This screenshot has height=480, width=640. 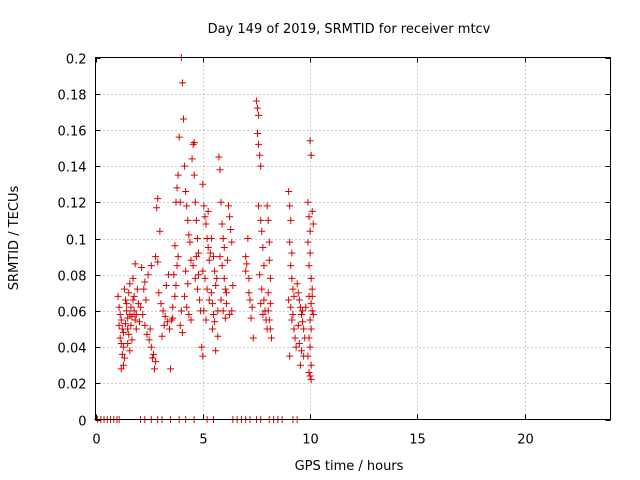 What do you see at coordinates (72, 349) in the screenshot?
I see `y-tick-label: 0.04` at bounding box center [72, 349].